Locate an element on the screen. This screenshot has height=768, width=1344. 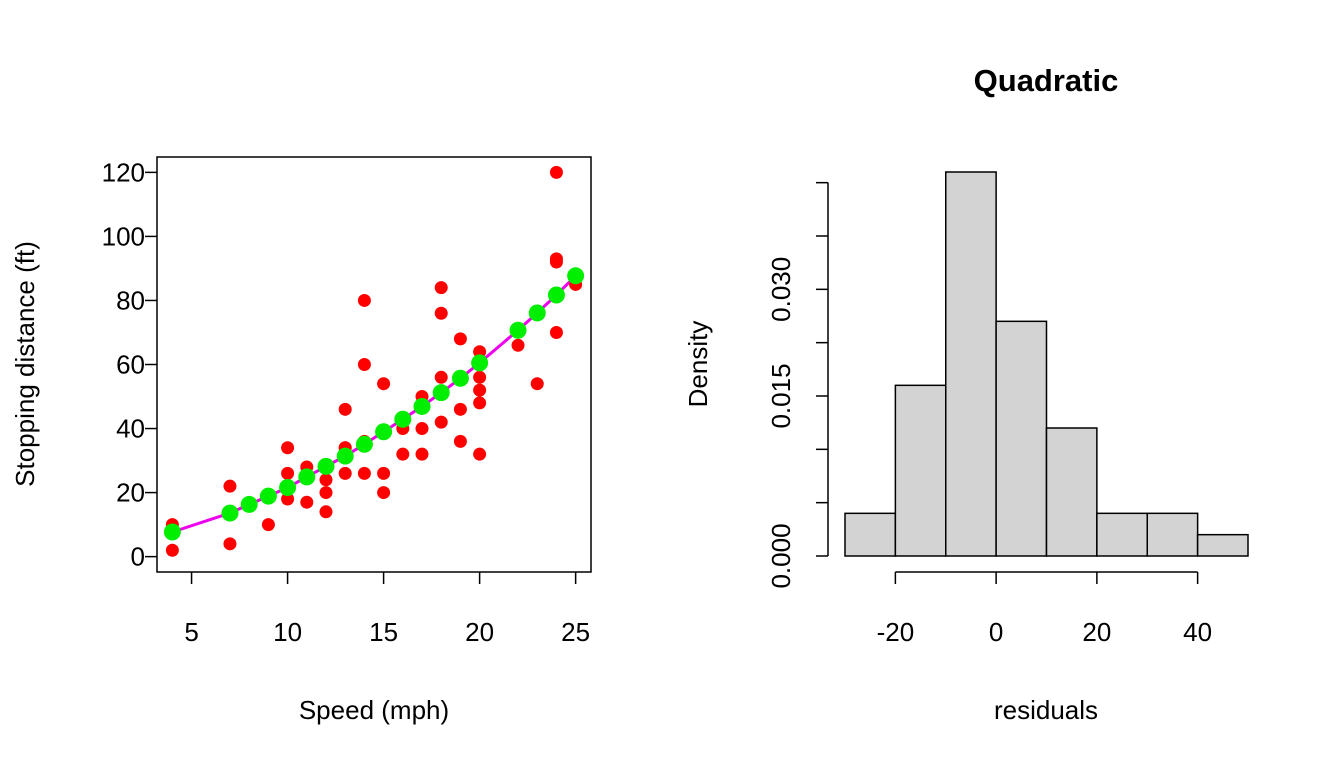
scatter-fit-curve-layer is located at coordinates (374, 404).